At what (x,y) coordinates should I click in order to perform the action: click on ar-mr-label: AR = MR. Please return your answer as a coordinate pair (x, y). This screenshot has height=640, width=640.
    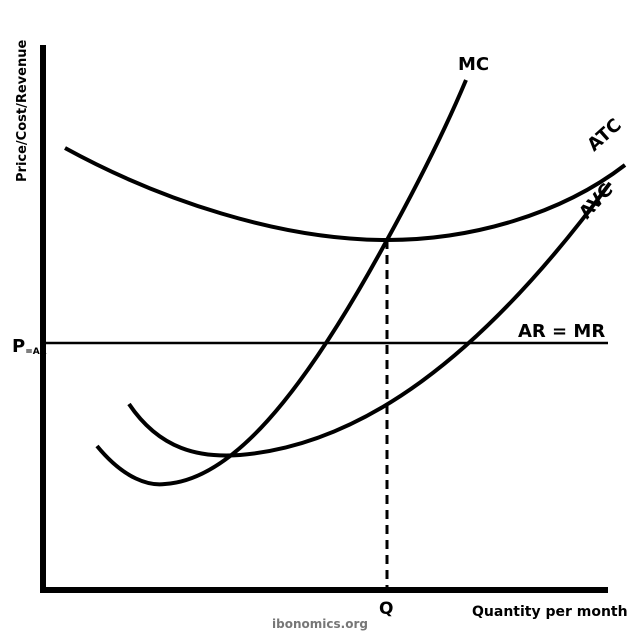
    Looking at the image, I should click on (561, 331).